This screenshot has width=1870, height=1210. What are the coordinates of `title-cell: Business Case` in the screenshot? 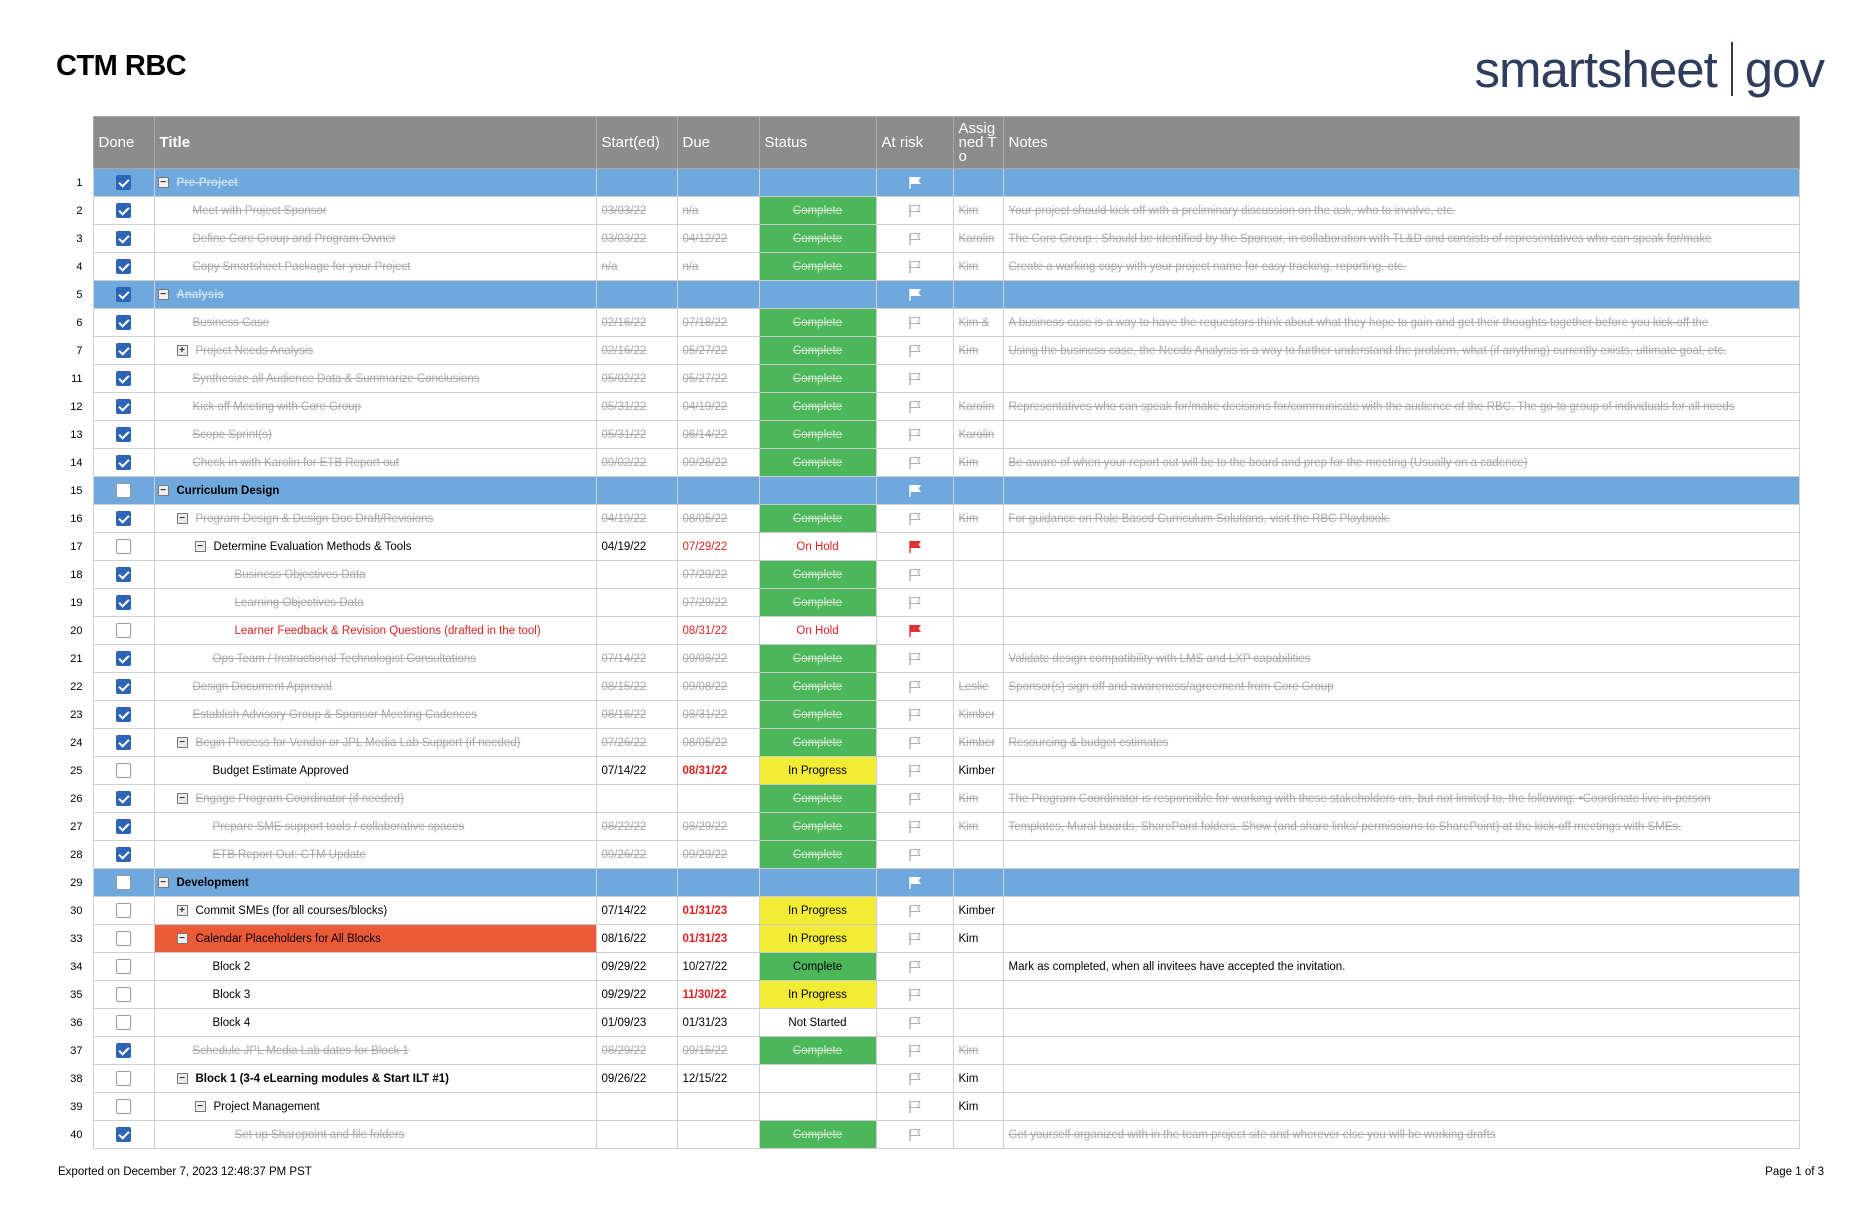 It's located at (375, 322).